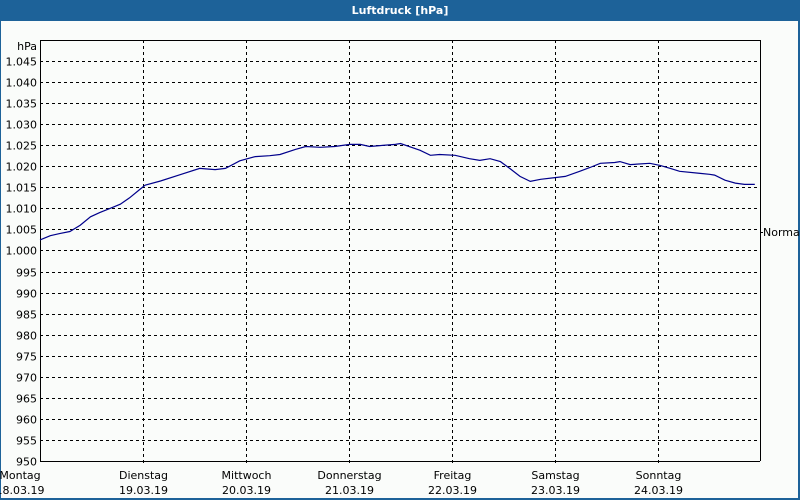 Image resolution: width=800 pixels, height=500 pixels. Describe the element at coordinates (22, 490) in the screenshot. I see `x-date-label: 18.03.19` at that location.